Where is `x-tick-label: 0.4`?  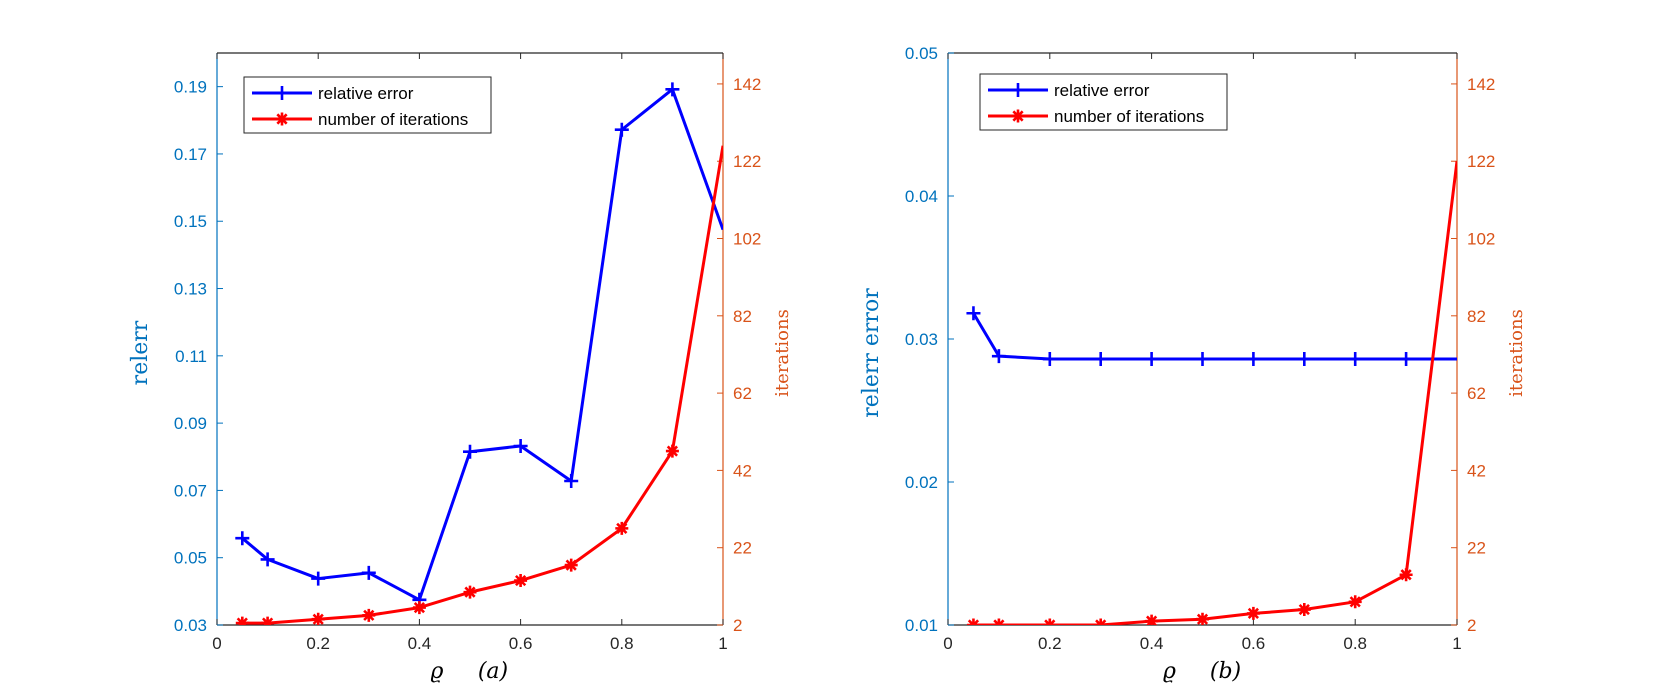 x-tick-label: 0.4 is located at coordinates (420, 643).